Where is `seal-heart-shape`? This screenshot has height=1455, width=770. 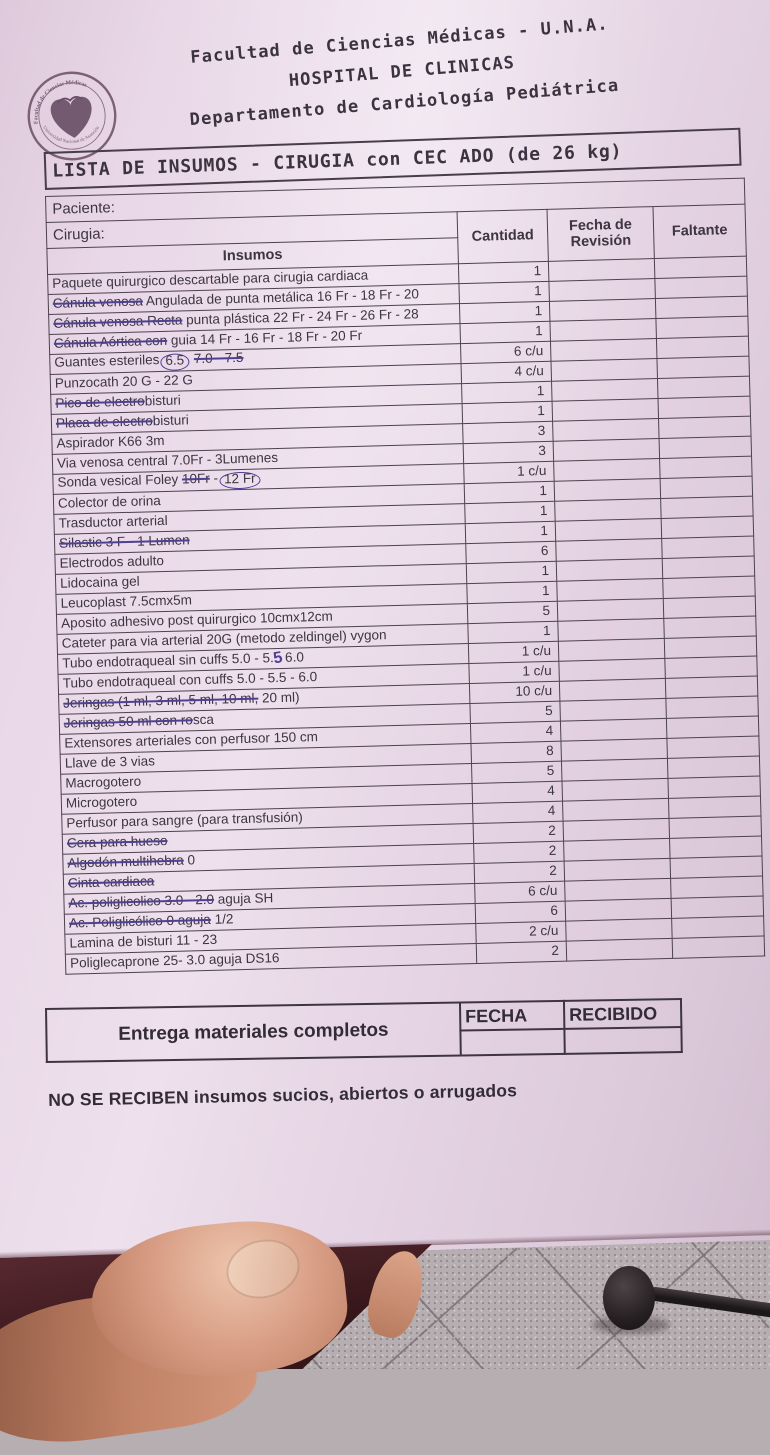
seal-heart-shape is located at coordinates (71, 117).